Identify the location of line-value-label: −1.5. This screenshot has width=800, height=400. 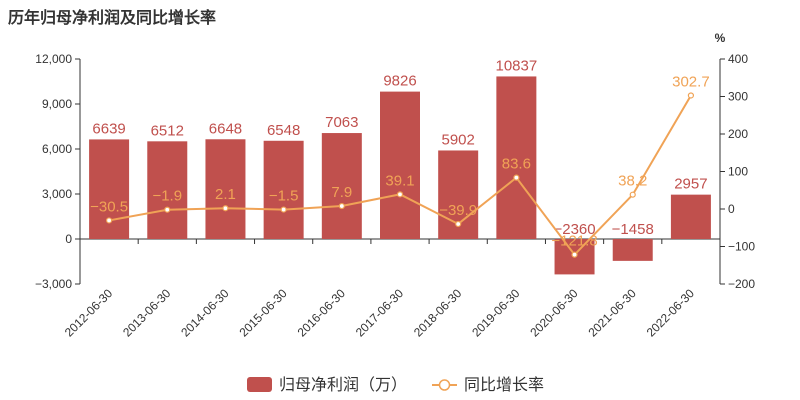
(284, 196).